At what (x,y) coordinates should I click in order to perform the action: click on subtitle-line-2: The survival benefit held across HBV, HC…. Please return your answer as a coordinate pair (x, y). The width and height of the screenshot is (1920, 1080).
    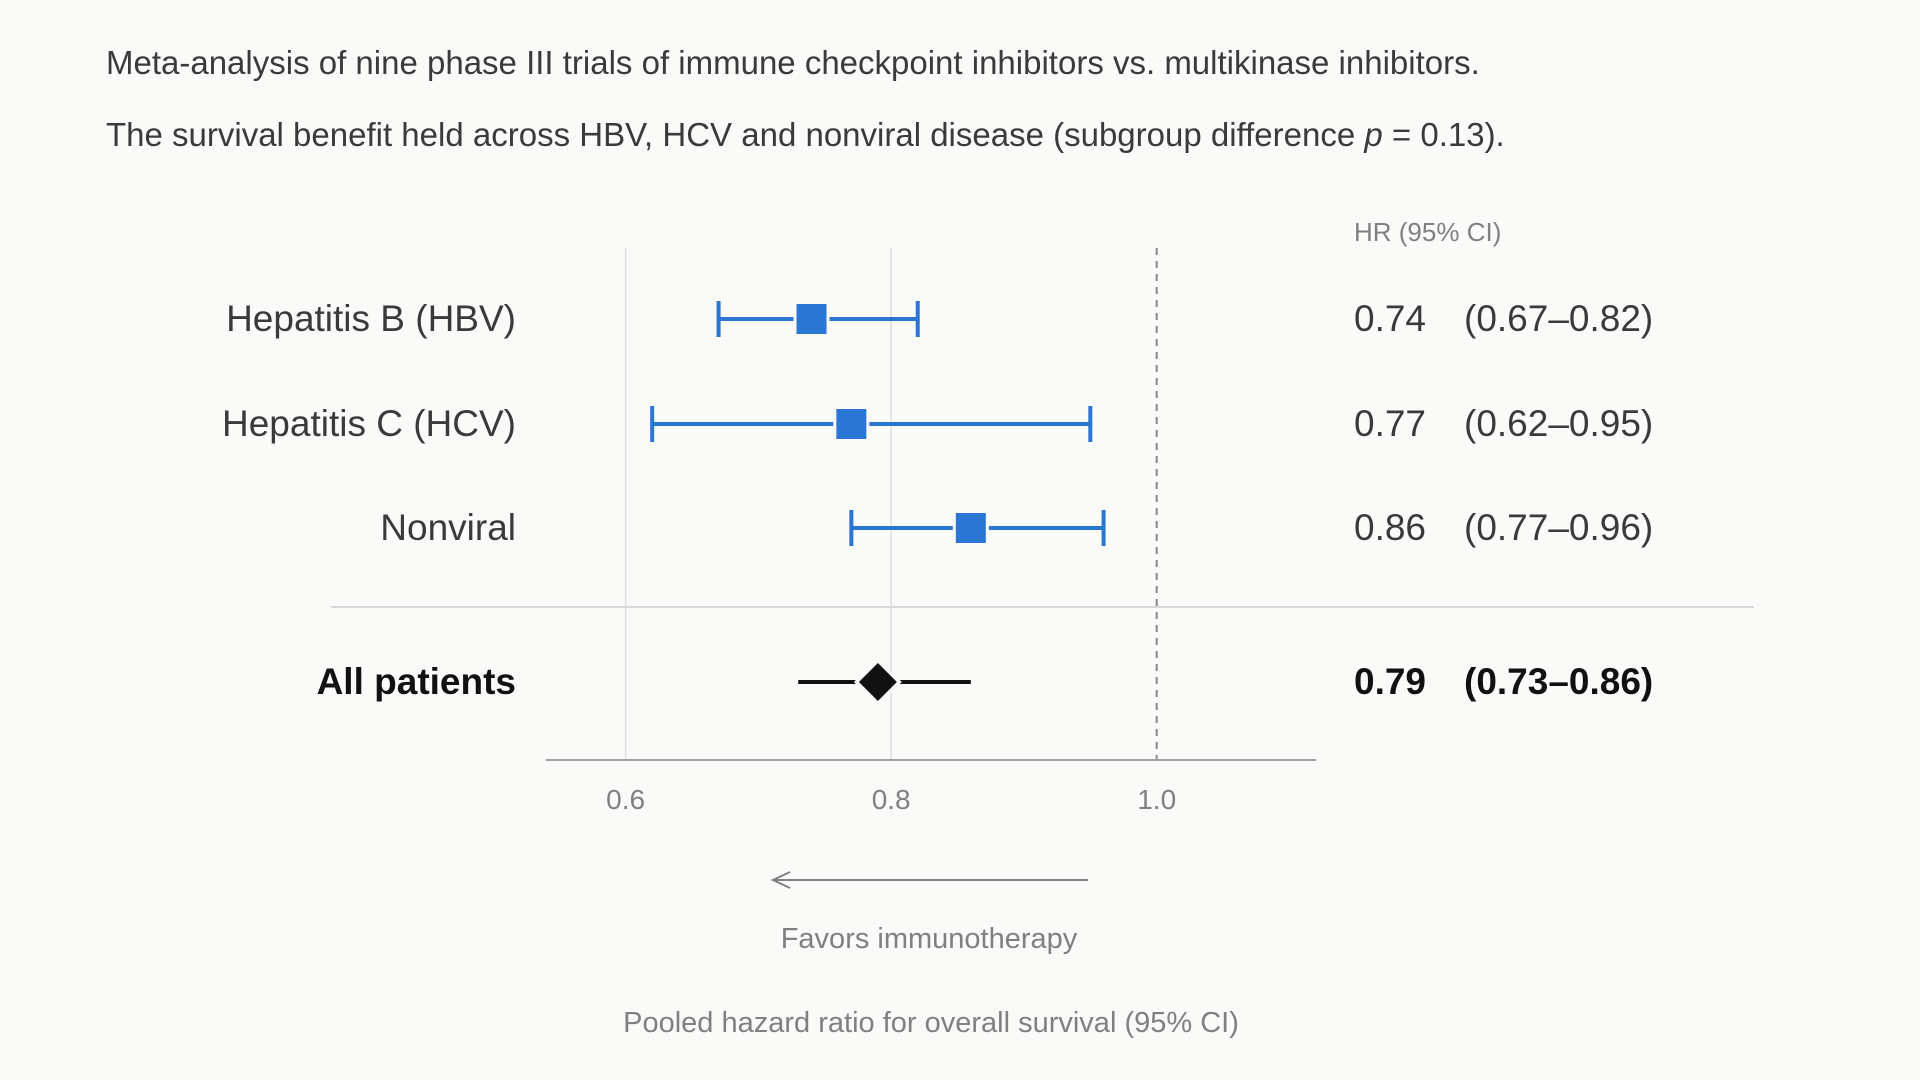
    Looking at the image, I should click on (805, 134).